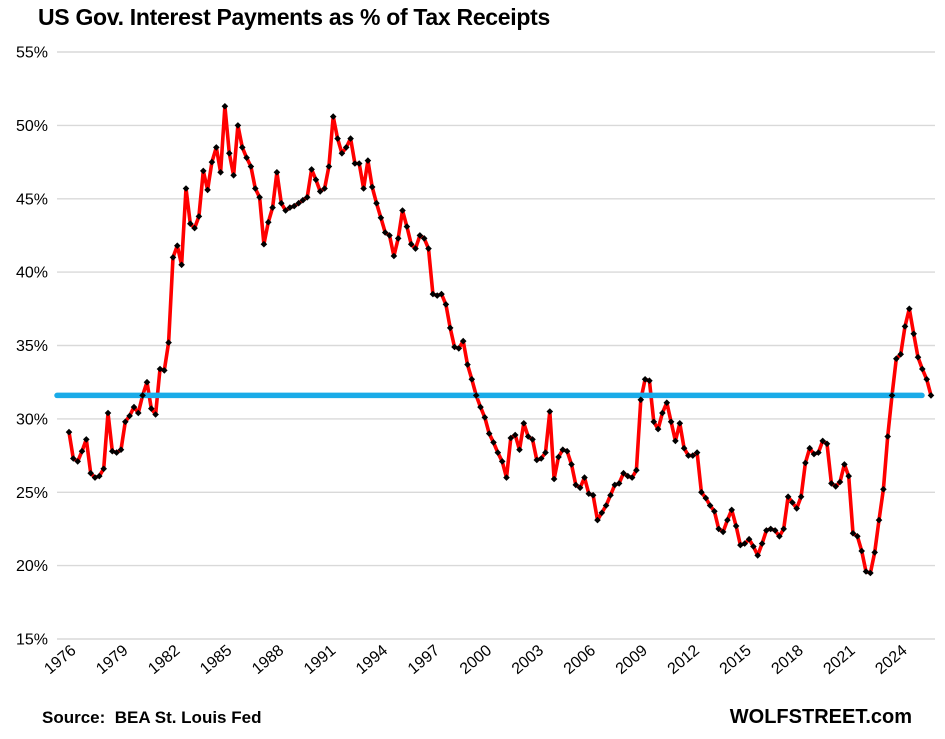 The height and width of the screenshot is (739, 945). Describe the element at coordinates (632, 660) in the screenshot. I see `x-tick-label: 2009` at that location.